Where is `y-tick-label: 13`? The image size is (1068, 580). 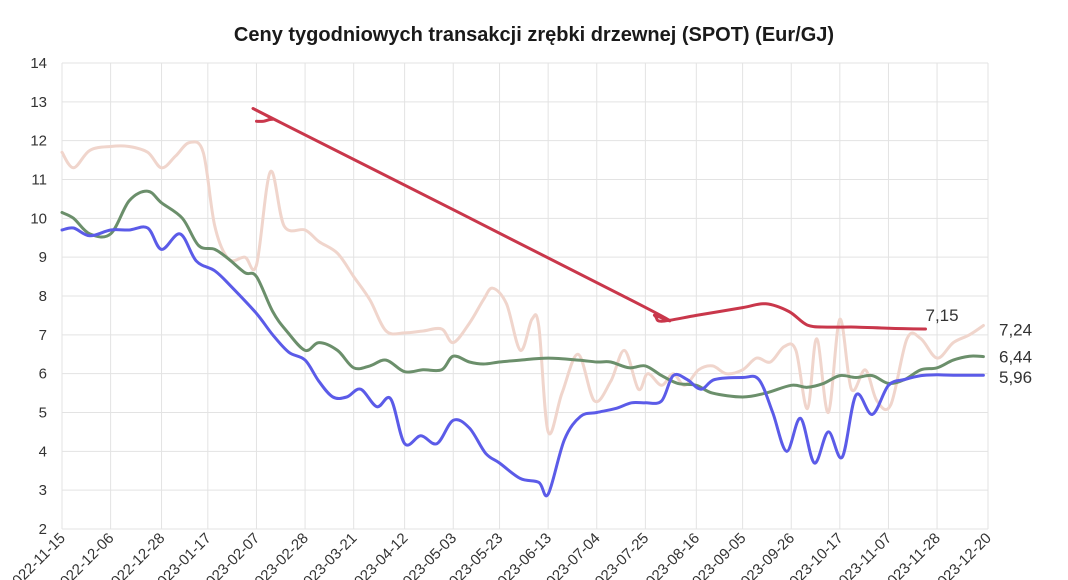 y-tick-label: 13 is located at coordinates (38, 102).